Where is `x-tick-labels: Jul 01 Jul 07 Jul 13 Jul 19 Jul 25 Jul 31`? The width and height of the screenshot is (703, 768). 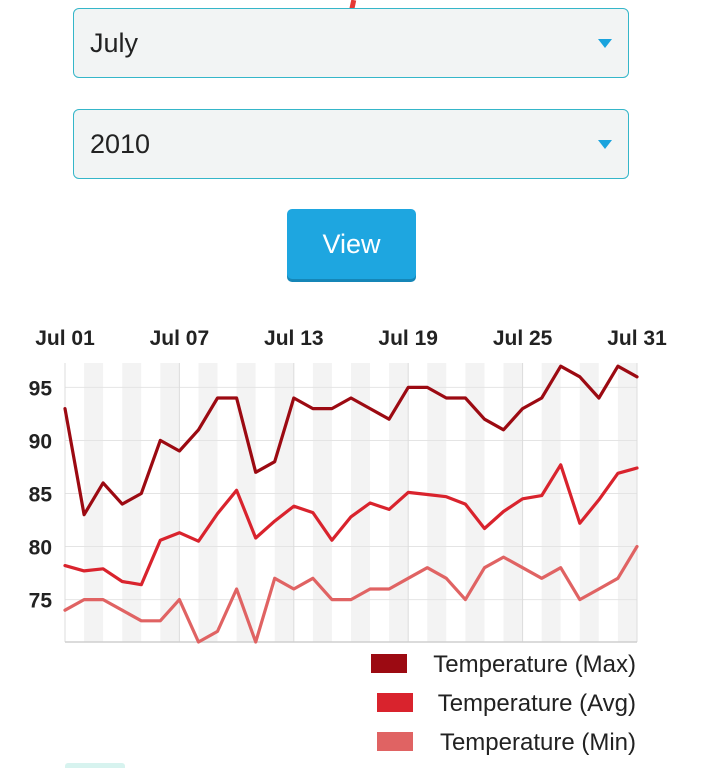 x-tick-labels: Jul 01 Jul 07 Jul 13 Jul 19 Jul 25 Jul 31 is located at coordinates (351, 338).